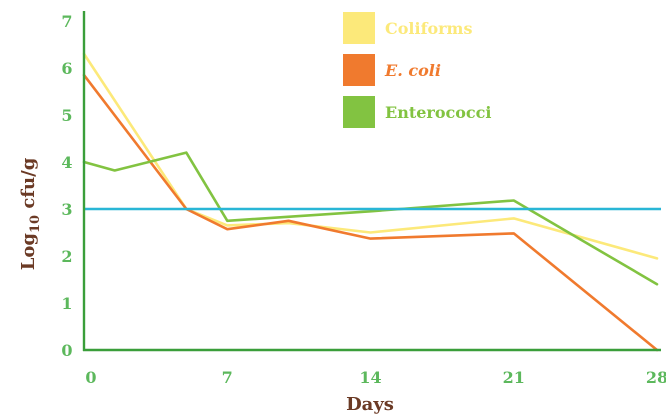 This screenshot has width=666, height=416. Describe the element at coordinates (28, 252) in the screenshot. I see `y-axis-title-main: Log` at that location.